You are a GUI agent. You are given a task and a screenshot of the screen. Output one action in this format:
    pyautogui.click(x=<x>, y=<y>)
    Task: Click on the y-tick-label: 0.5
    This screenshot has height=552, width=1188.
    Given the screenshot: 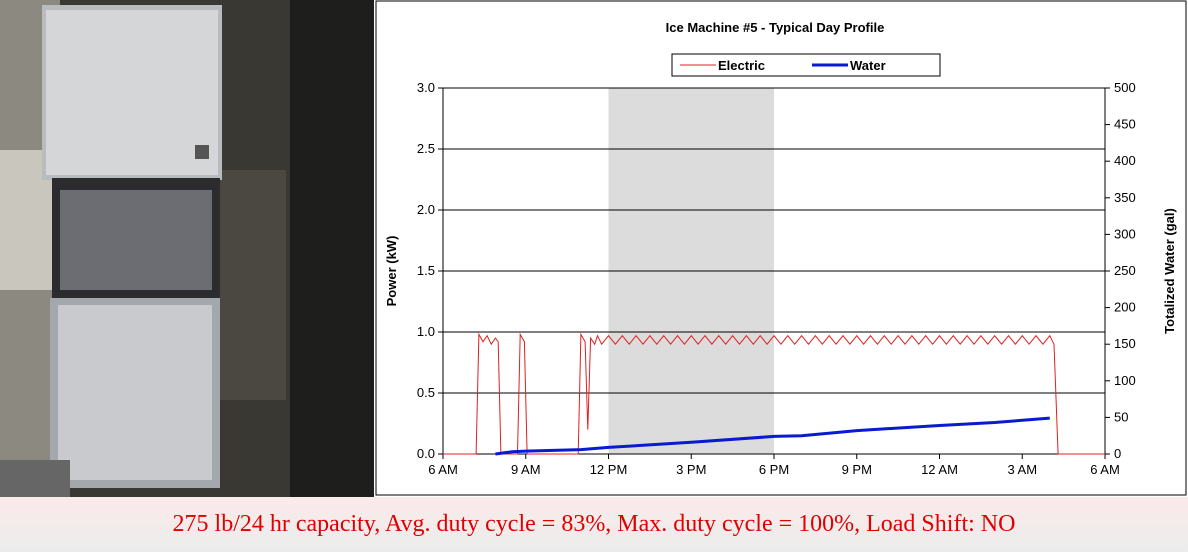 What is the action you would take?
    pyautogui.click(x=426, y=392)
    